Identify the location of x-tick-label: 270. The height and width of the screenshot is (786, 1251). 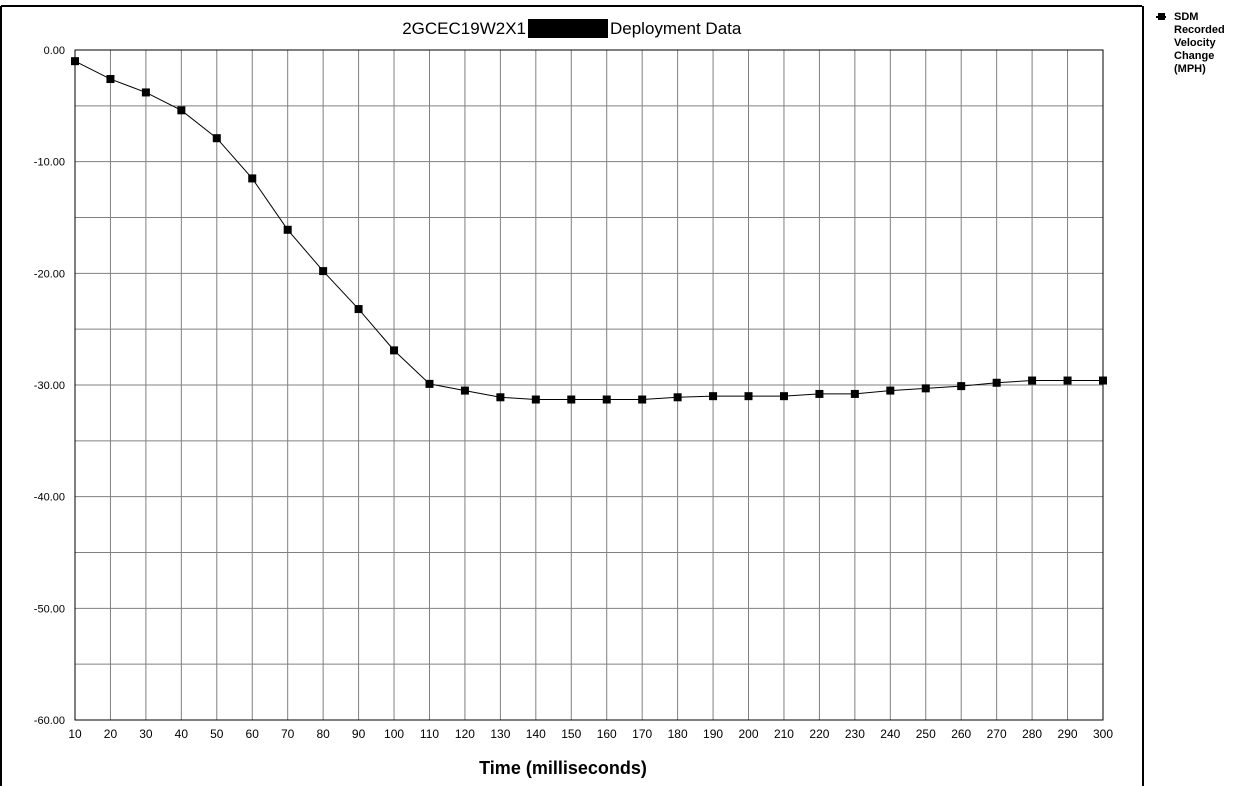
(997, 734).